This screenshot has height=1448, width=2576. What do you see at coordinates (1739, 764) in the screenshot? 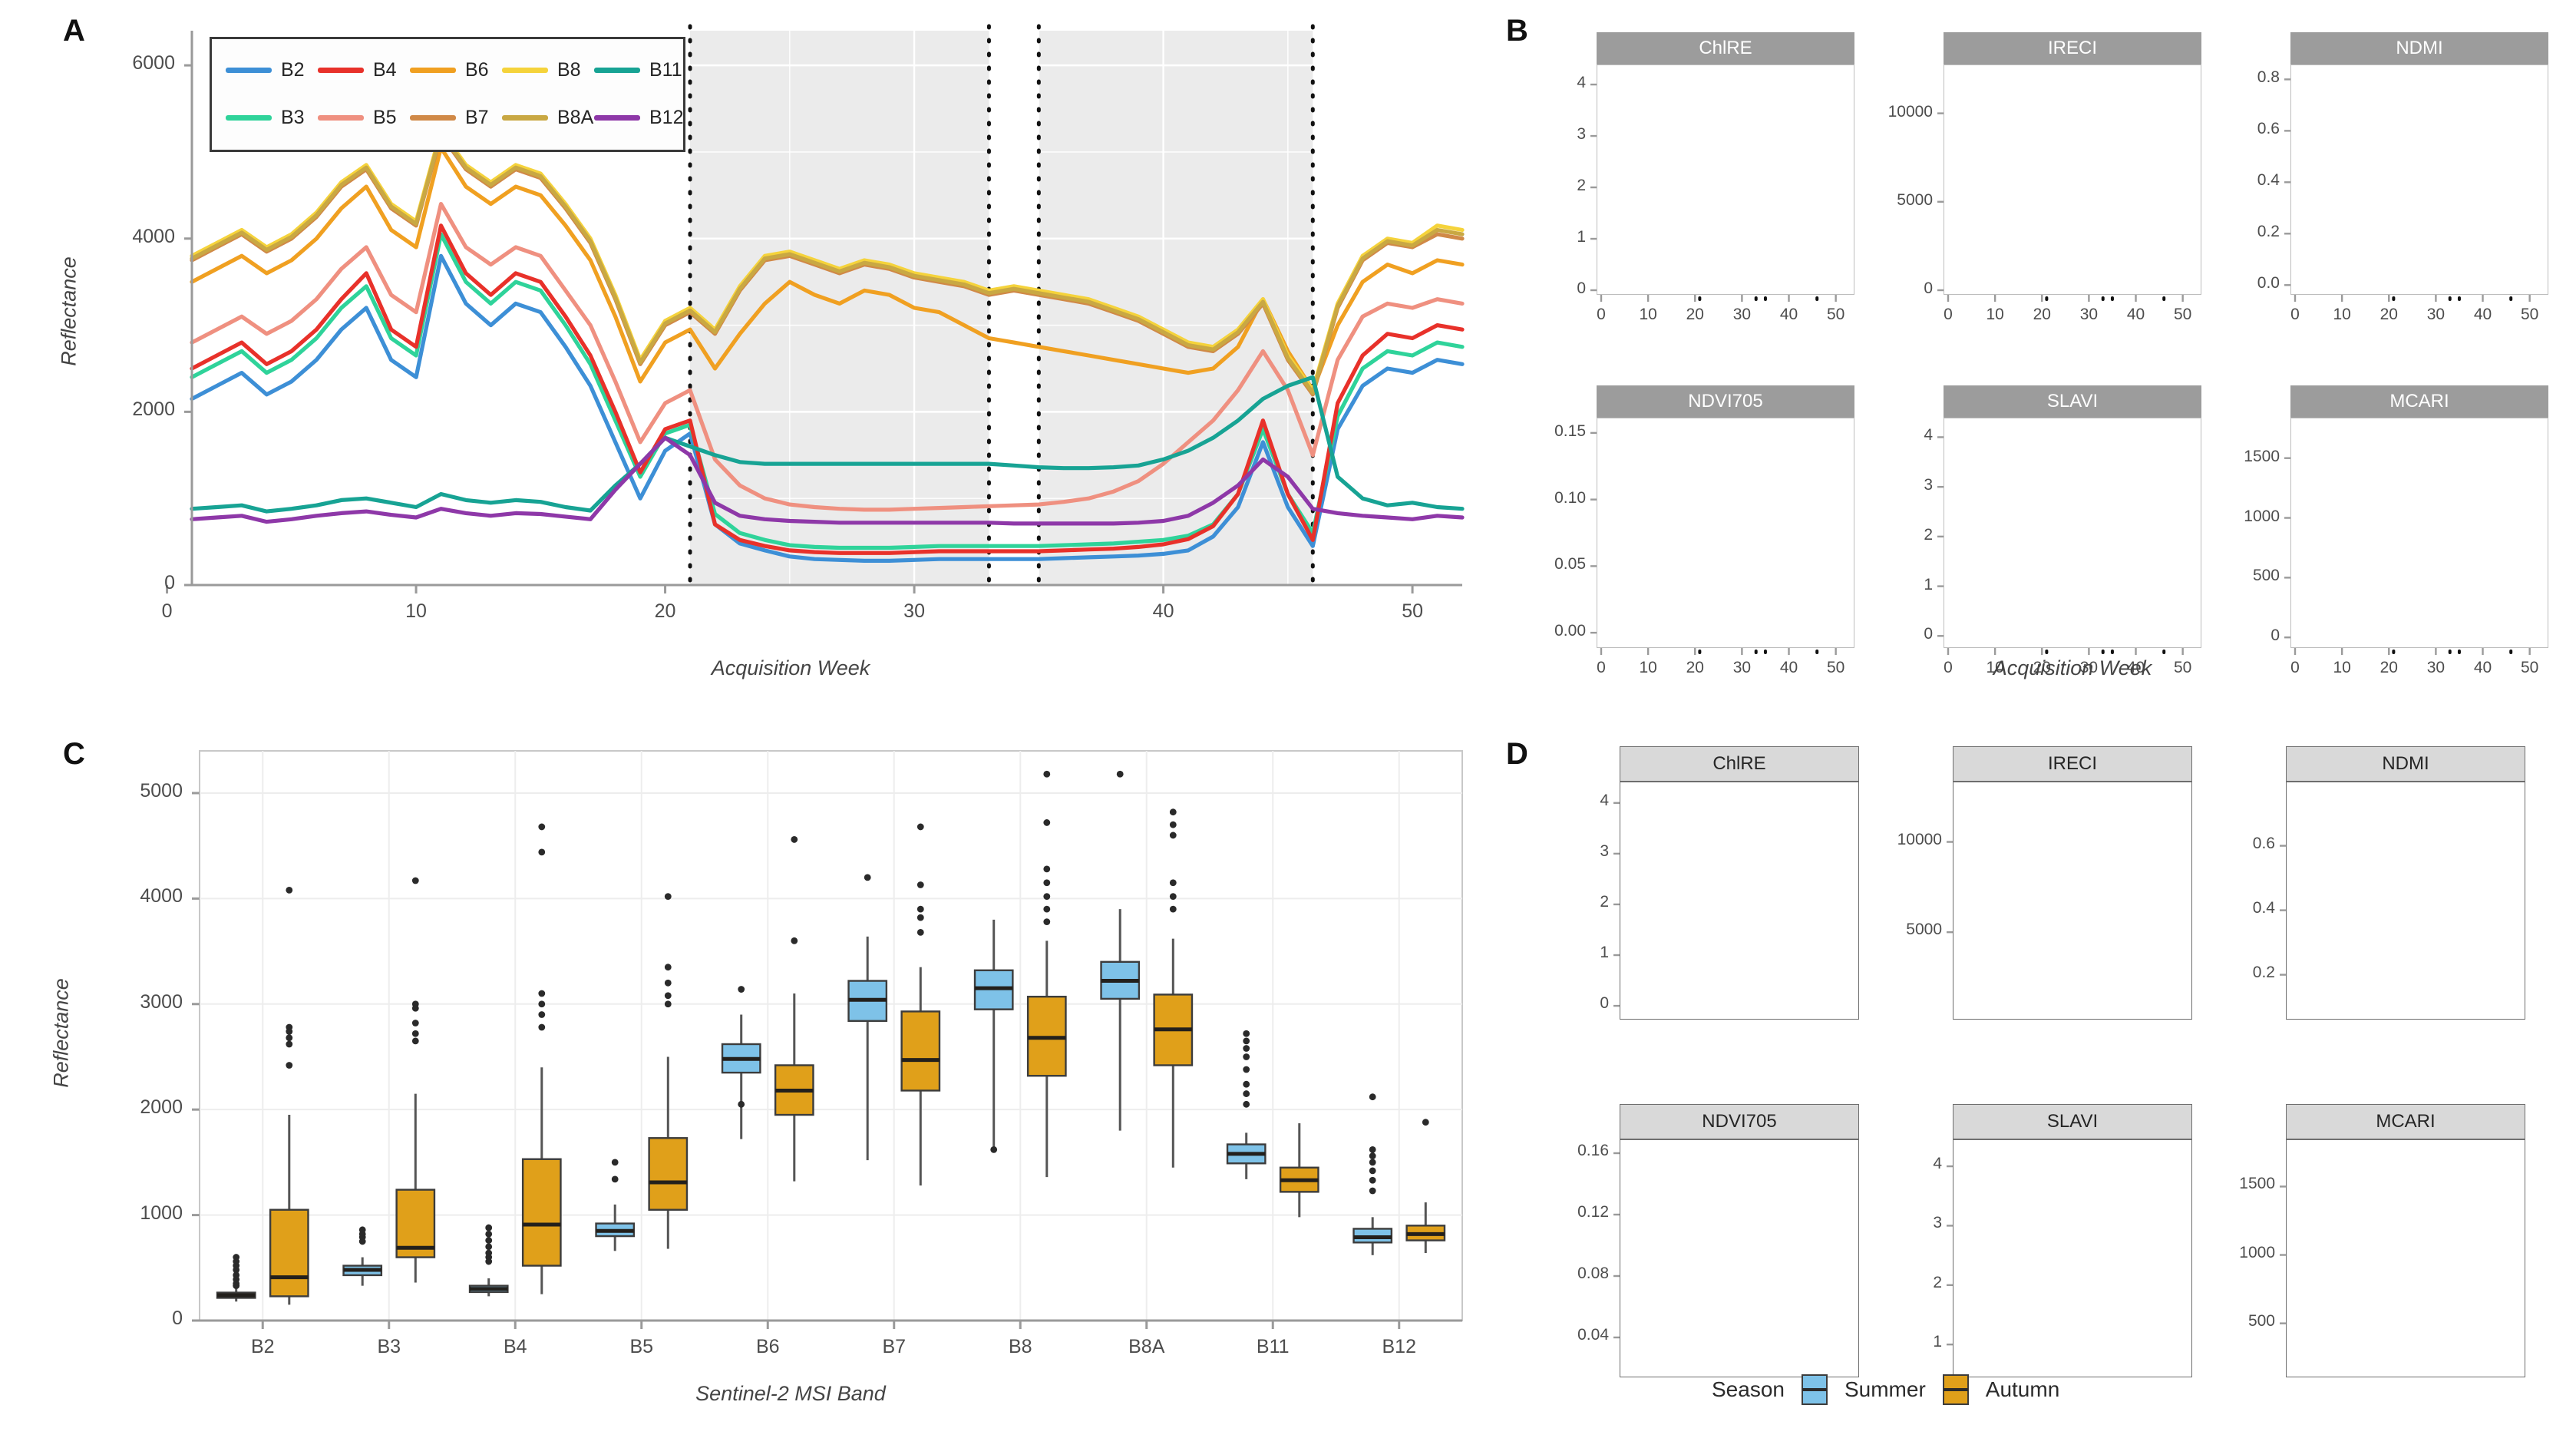
I see `facet-title-chlre: ChlRE` at bounding box center [1739, 764].